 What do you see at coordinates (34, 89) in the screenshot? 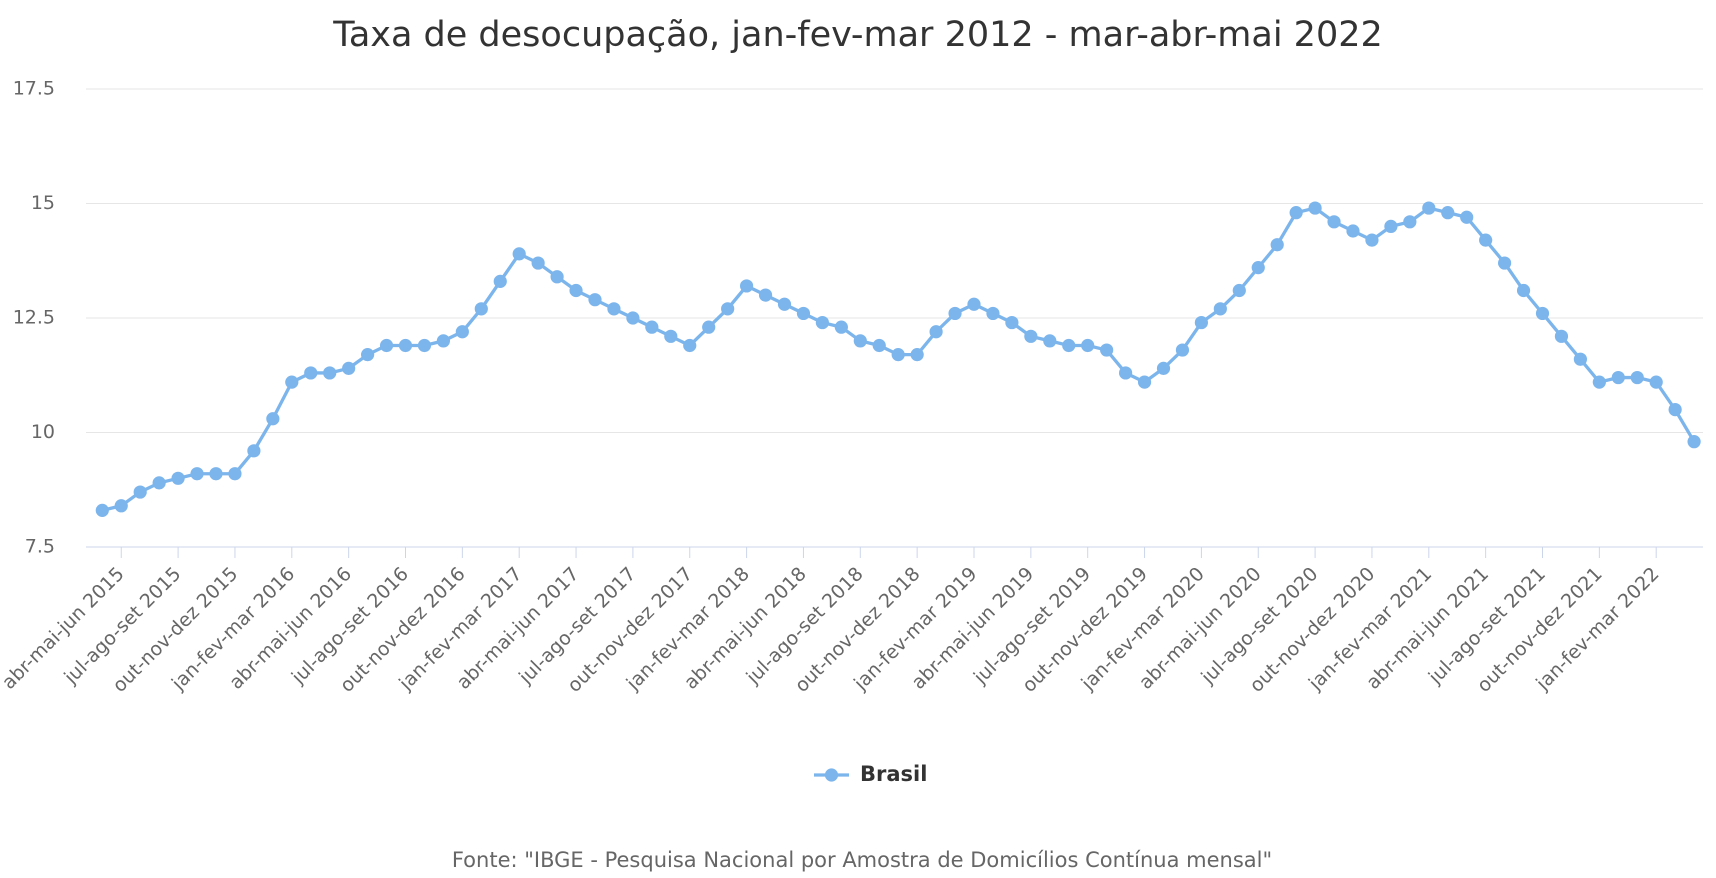
I see `y-tick-label: 17.5` at bounding box center [34, 89].